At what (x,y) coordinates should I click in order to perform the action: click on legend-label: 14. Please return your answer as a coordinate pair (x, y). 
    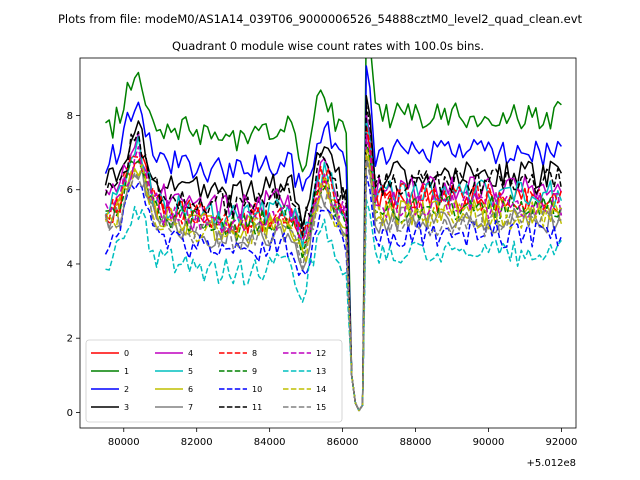
    Looking at the image, I should click on (321, 389).